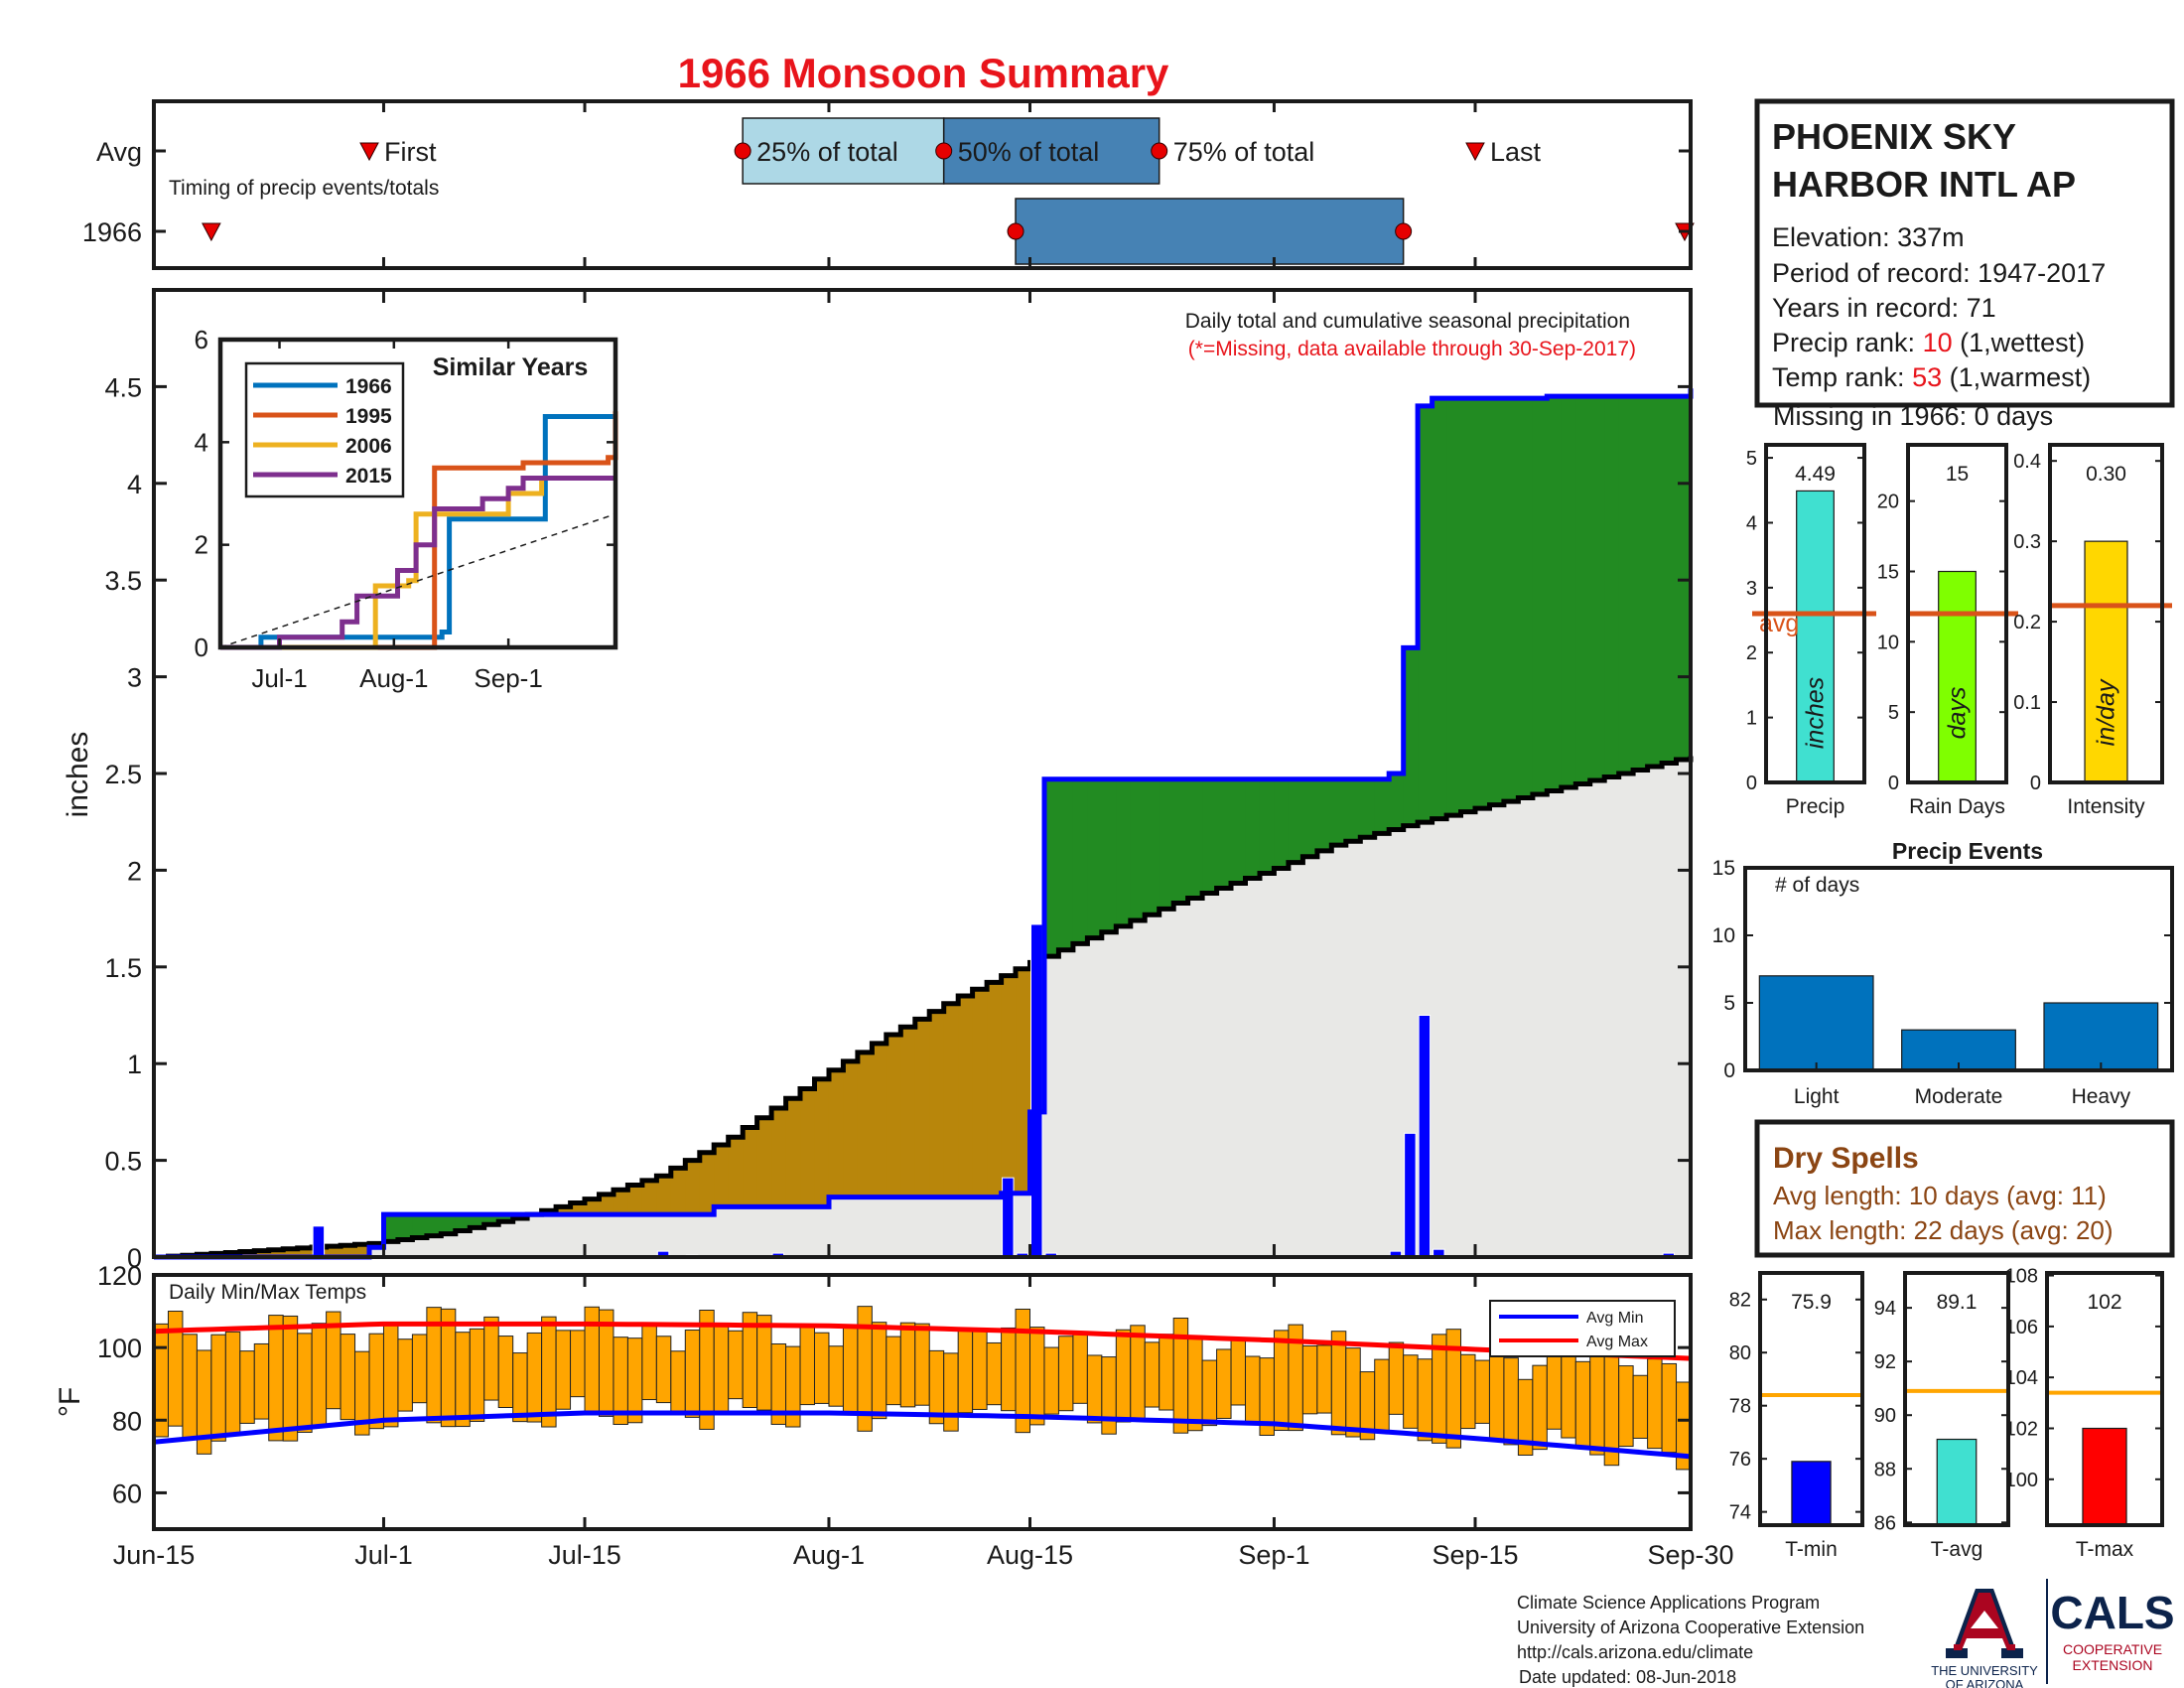 This screenshot has height=1688, width=2184. What do you see at coordinates (134, 871) in the screenshot?
I see `precip-ytick-label: 2` at bounding box center [134, 871].